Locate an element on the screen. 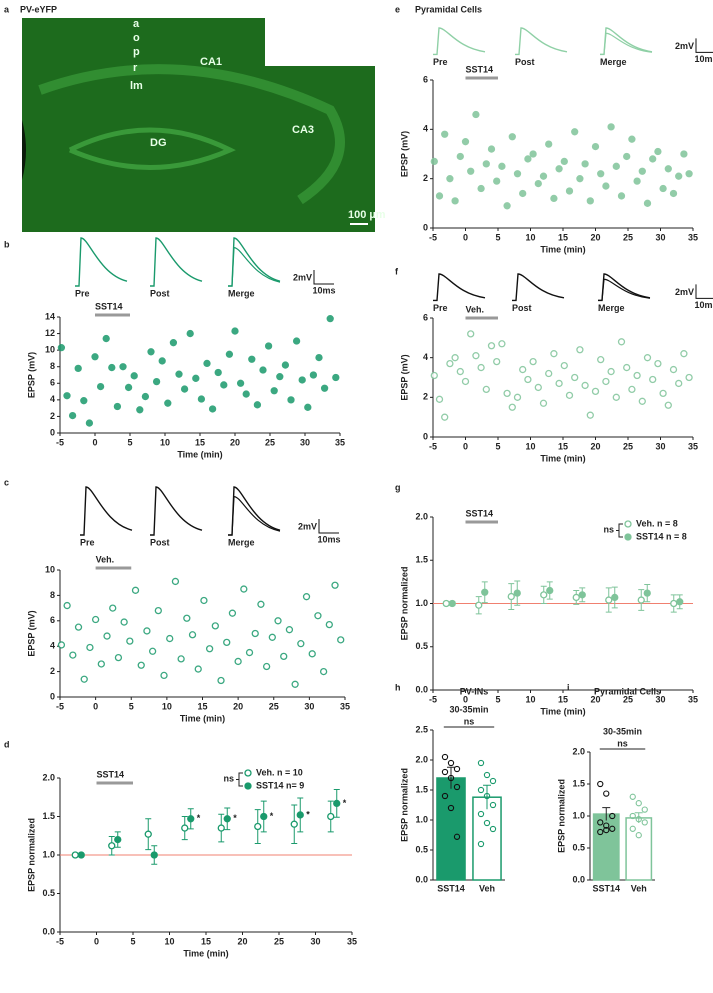 This screenshot has width=713, height=993. image-title: PV-eYFP is located at coordinates (38, 9).